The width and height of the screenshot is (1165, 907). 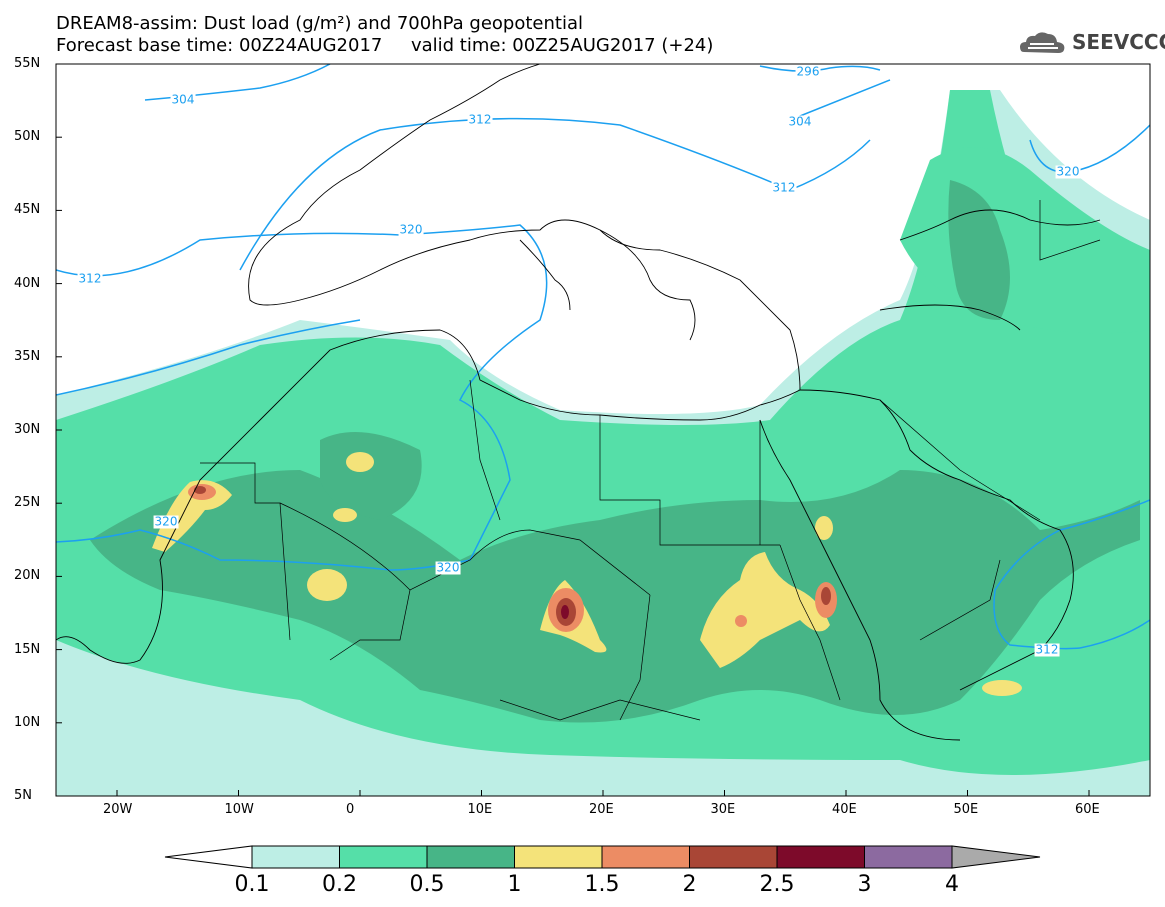 What do you see at coordinates (777, 884) in the screenshot?
I see `colorbar-label: 2.5` at bounding box center [777, 884].